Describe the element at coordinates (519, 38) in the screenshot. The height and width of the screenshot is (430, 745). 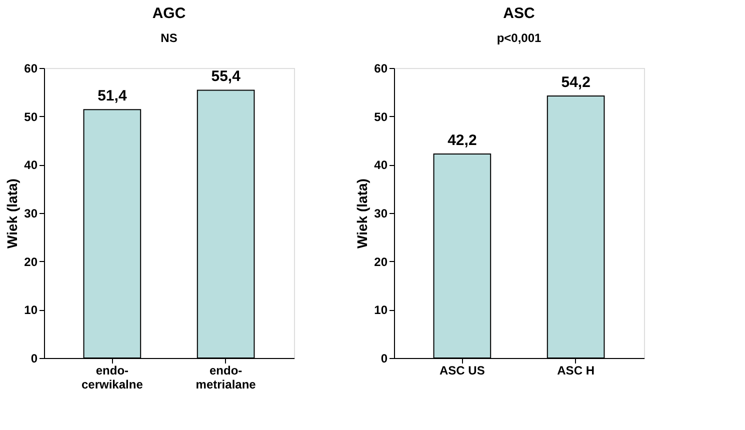
I see `text: p<0,001` at that location.